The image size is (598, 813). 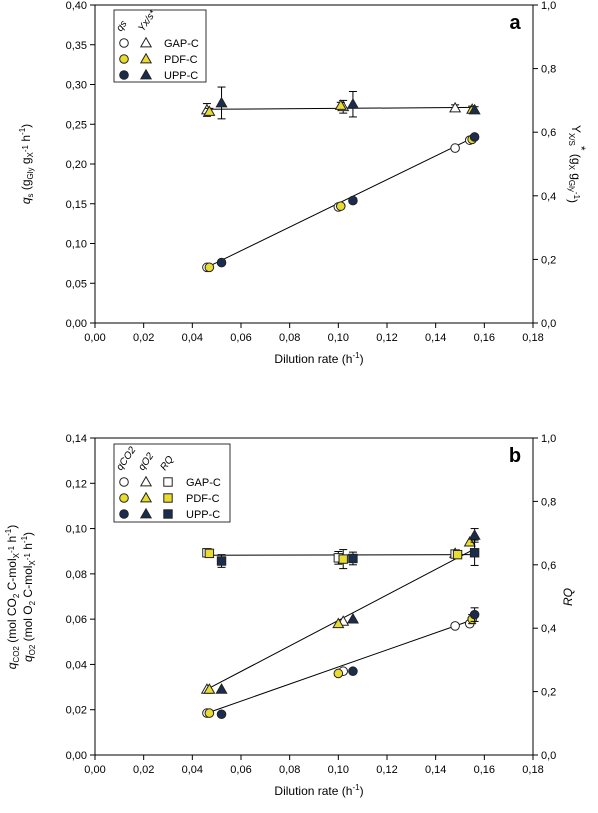 What do you see at coordinates (76, 6) in the screenshot?
I see `y-tick-label: 0,40` at bounding box center [76, 6].